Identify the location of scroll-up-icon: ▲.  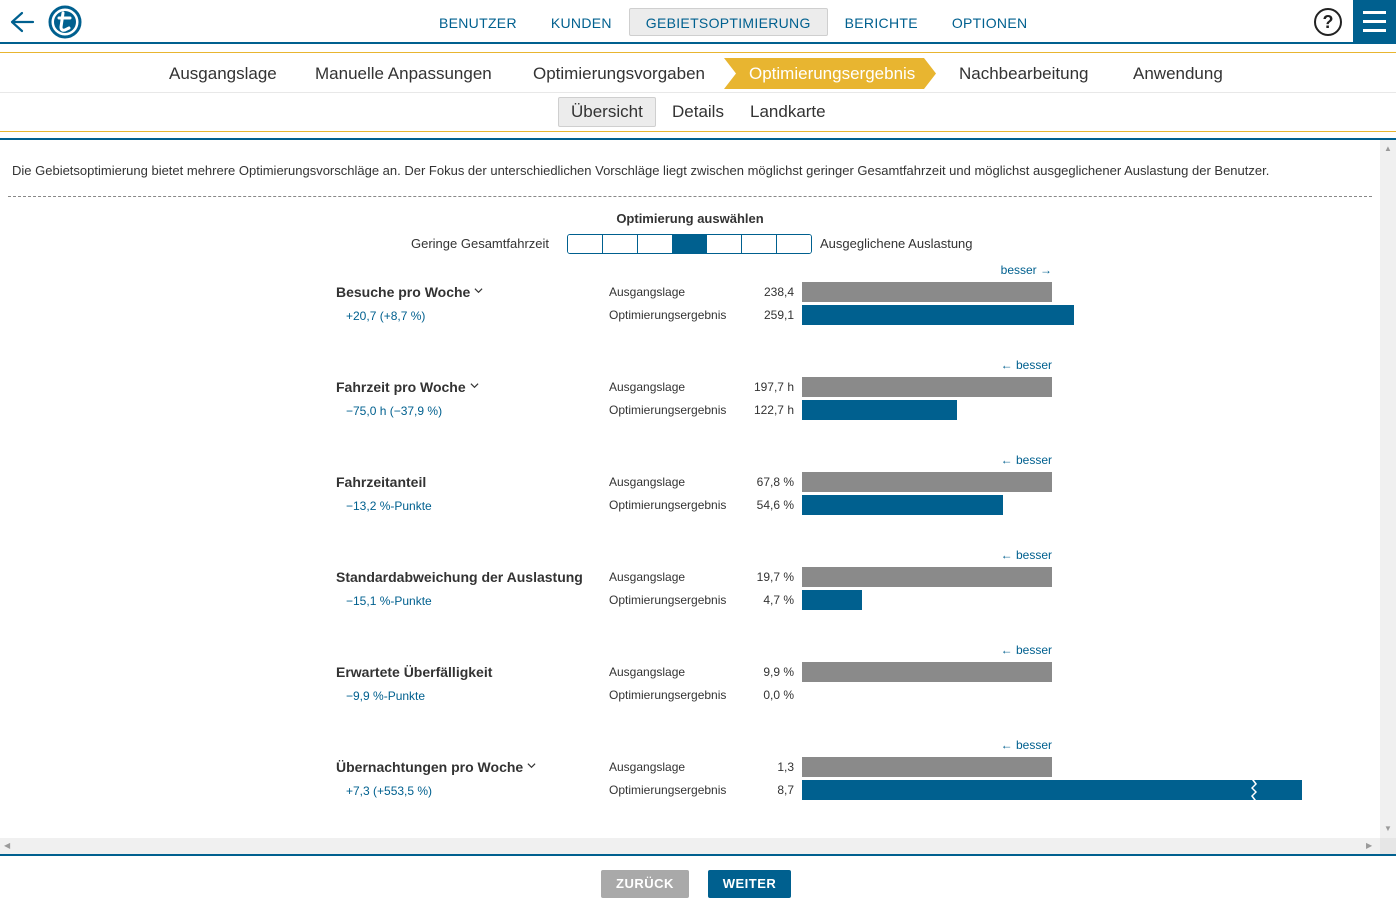
(1388, 148).